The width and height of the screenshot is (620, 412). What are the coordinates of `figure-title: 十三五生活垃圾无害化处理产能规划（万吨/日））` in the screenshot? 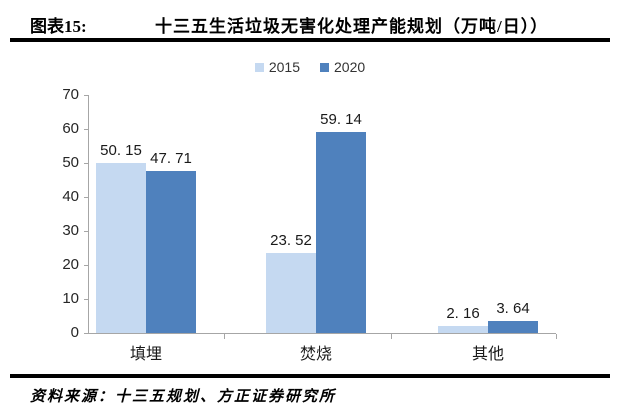 It's located at (352, 26).